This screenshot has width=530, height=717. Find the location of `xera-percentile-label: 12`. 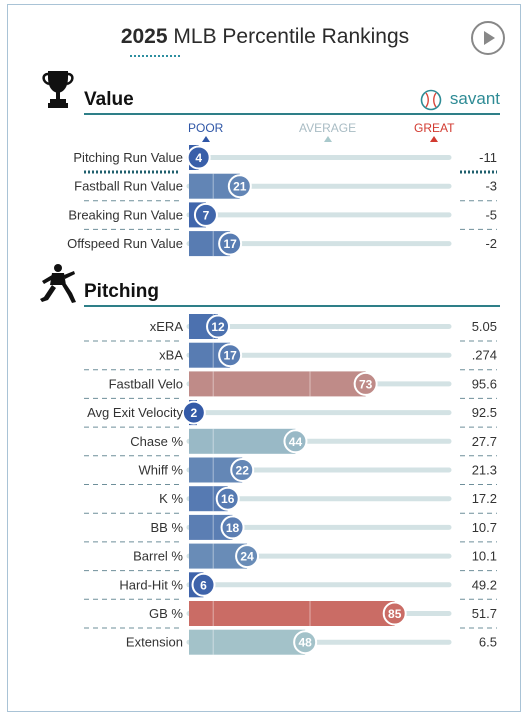

xera-percentile-label: 12 is located at coordinates (218, 327).